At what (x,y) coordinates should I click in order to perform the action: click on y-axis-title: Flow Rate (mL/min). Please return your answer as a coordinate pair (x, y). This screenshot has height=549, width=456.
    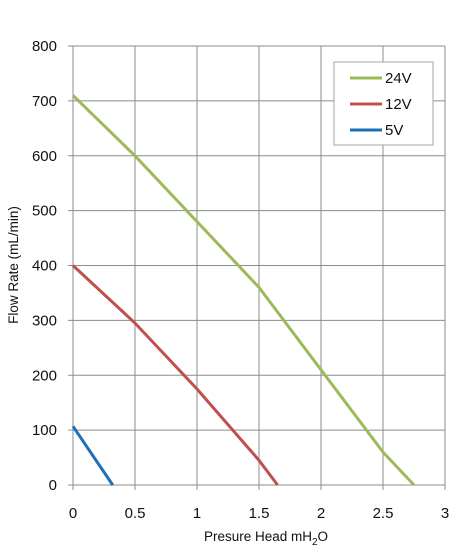
    Looking at the image, I should click on (13, 265).